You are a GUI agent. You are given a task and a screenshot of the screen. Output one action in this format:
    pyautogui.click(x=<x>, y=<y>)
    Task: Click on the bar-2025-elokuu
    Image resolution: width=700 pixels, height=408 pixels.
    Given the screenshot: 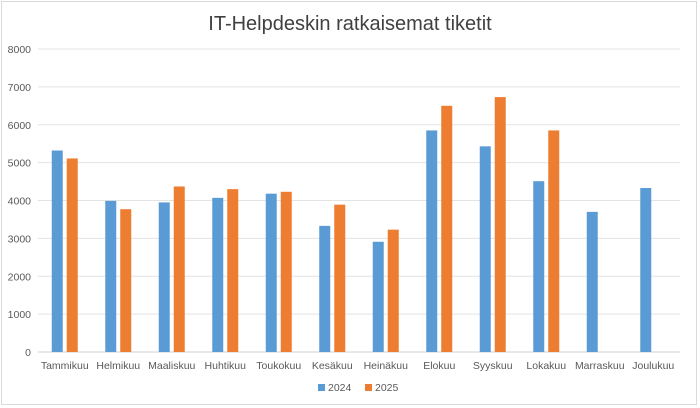 What is the action you would take?
    pyautogui.click(x=447, y=228)
    